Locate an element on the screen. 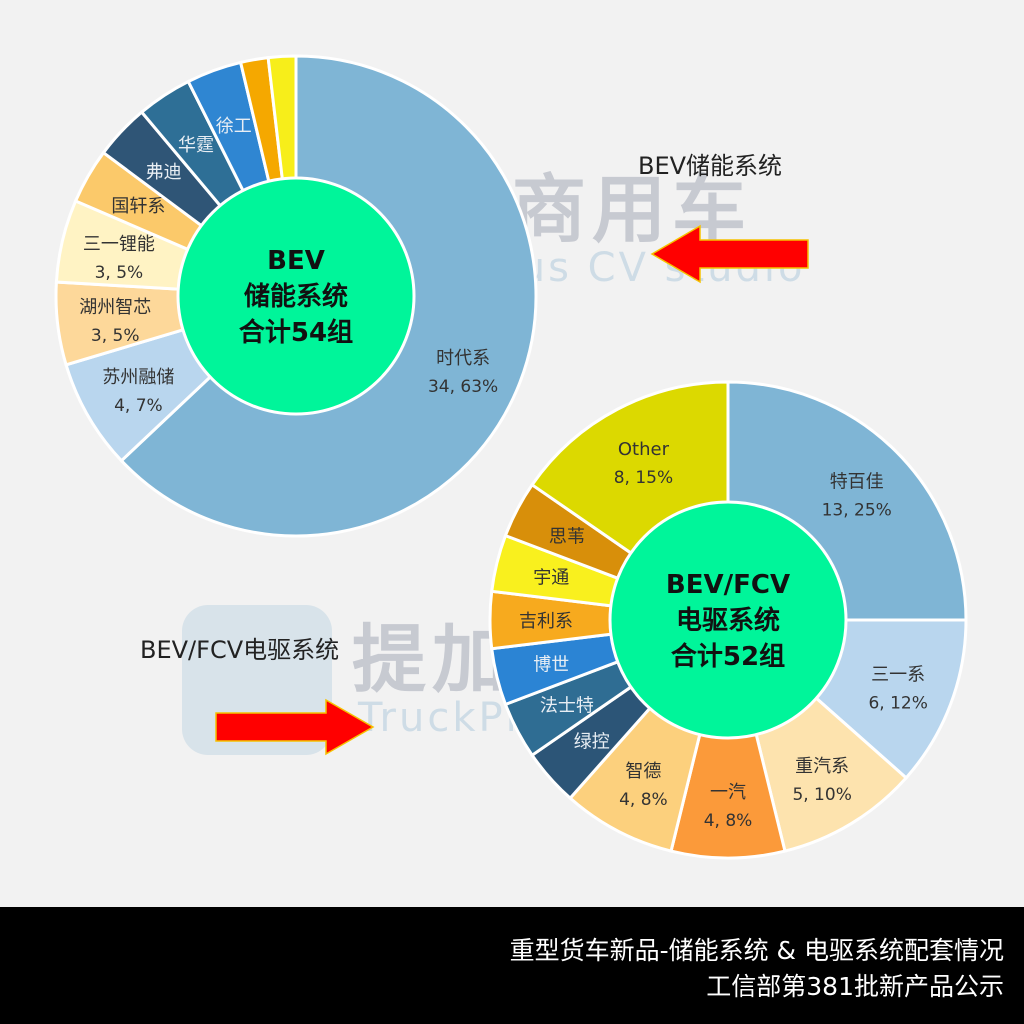 Image resolution: width=1024 pixels, height=1024 pixels. slice-name-label: 弗迪 is located at coordinates (164, 172).